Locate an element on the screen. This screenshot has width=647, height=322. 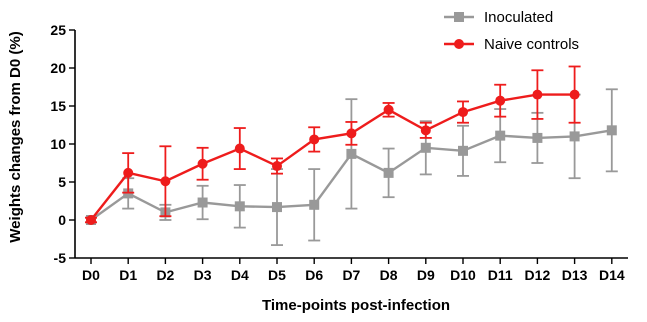
x-tick-label: D9 is located at coordinates (426, 275).